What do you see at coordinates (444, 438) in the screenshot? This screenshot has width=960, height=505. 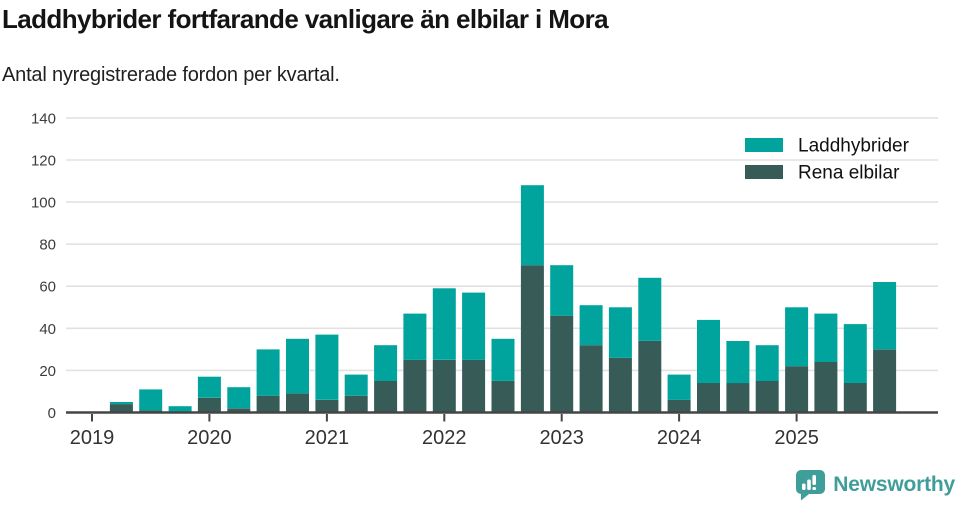 I see `x-axis-tick-label: 2022` at bounding box center [444, 438].